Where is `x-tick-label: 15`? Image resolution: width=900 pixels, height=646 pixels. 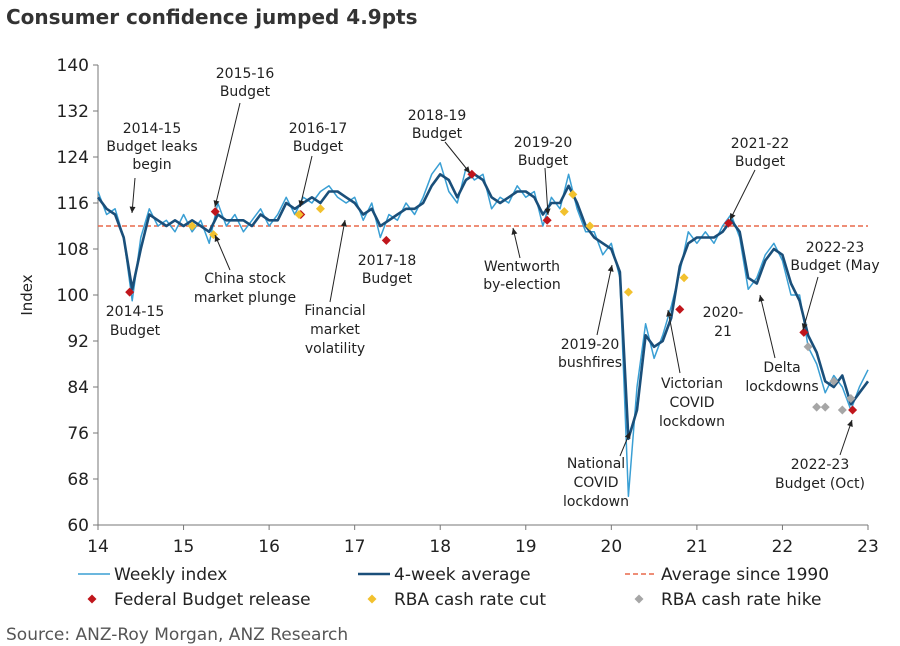 x-tick-label: 15 is located at coordinates (184, 547).